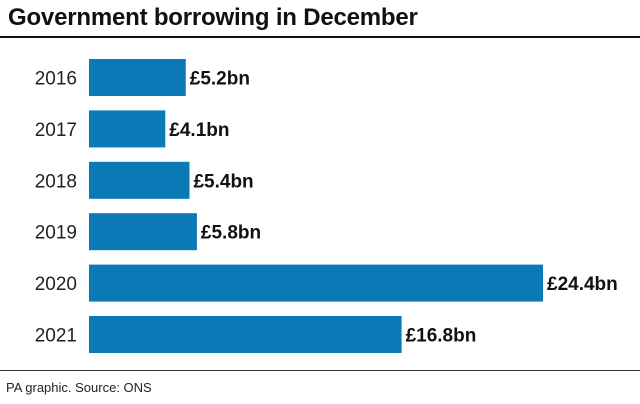 This screenshot has height=404, width=640. What do you see at coordinates (441, 336) in the screenshot?
I see `value-label-2021: £16.8bn` at bounding box center [441, 336].